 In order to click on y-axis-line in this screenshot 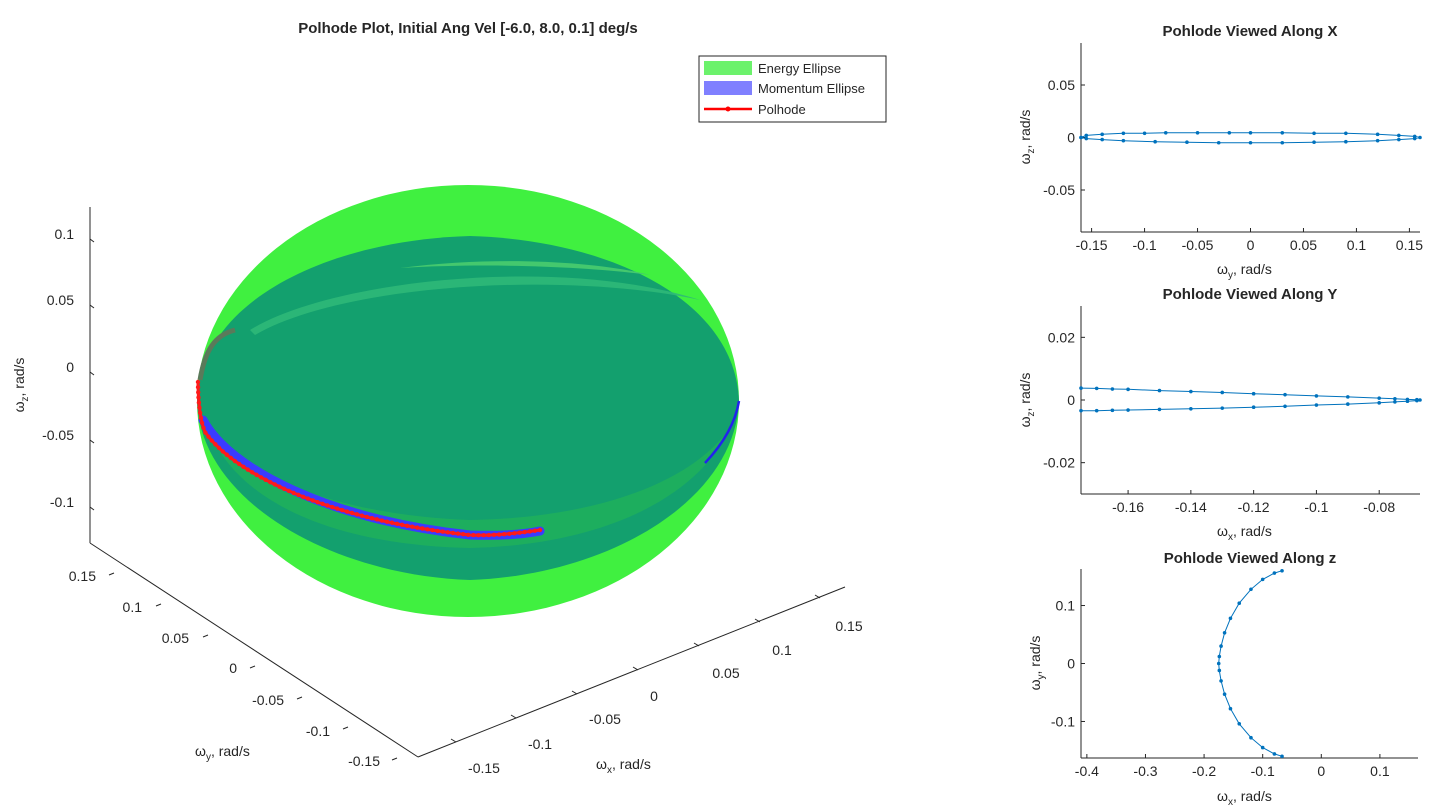, I will do `click(254, 650)`.